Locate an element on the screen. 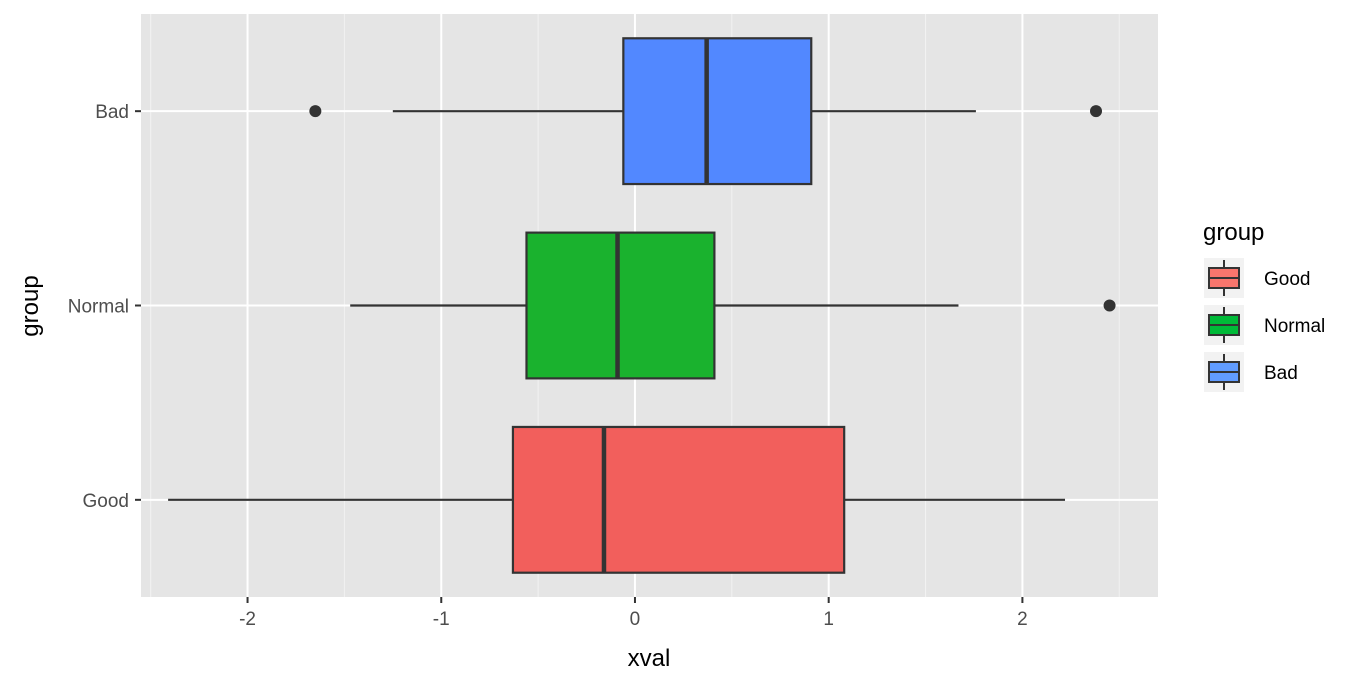  box-normal is located at coordinates (733, 305).